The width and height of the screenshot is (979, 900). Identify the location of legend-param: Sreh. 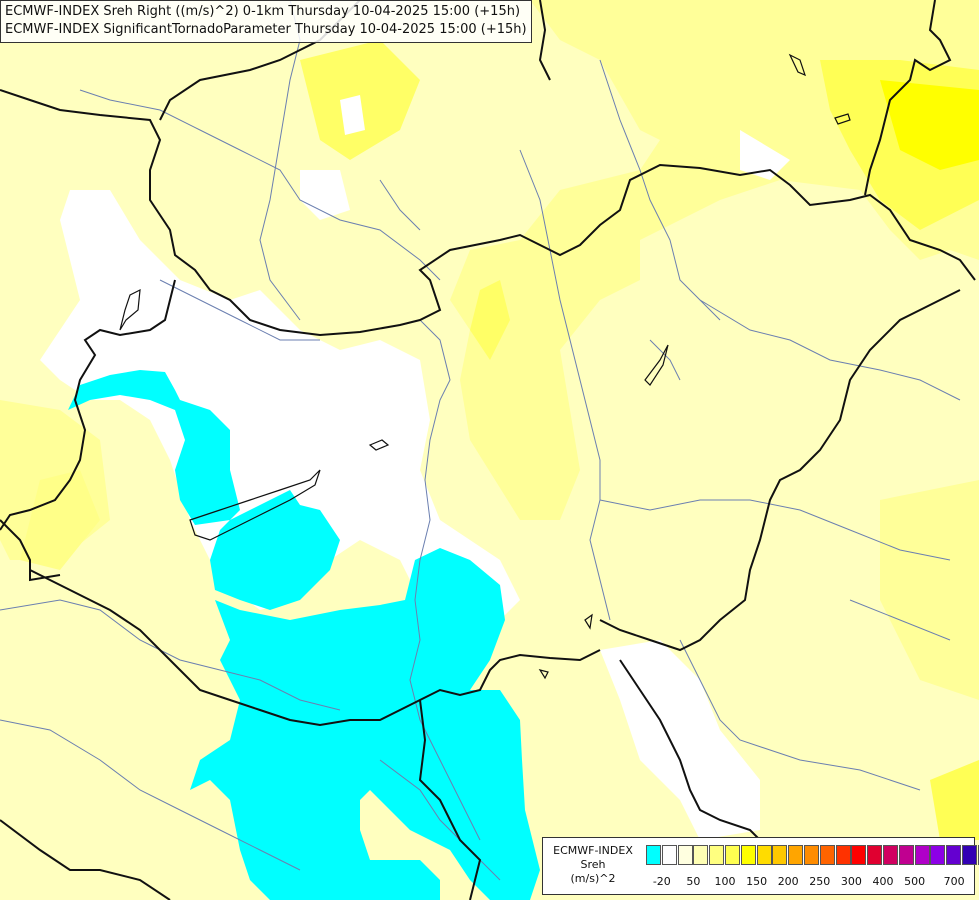
(593, 864).